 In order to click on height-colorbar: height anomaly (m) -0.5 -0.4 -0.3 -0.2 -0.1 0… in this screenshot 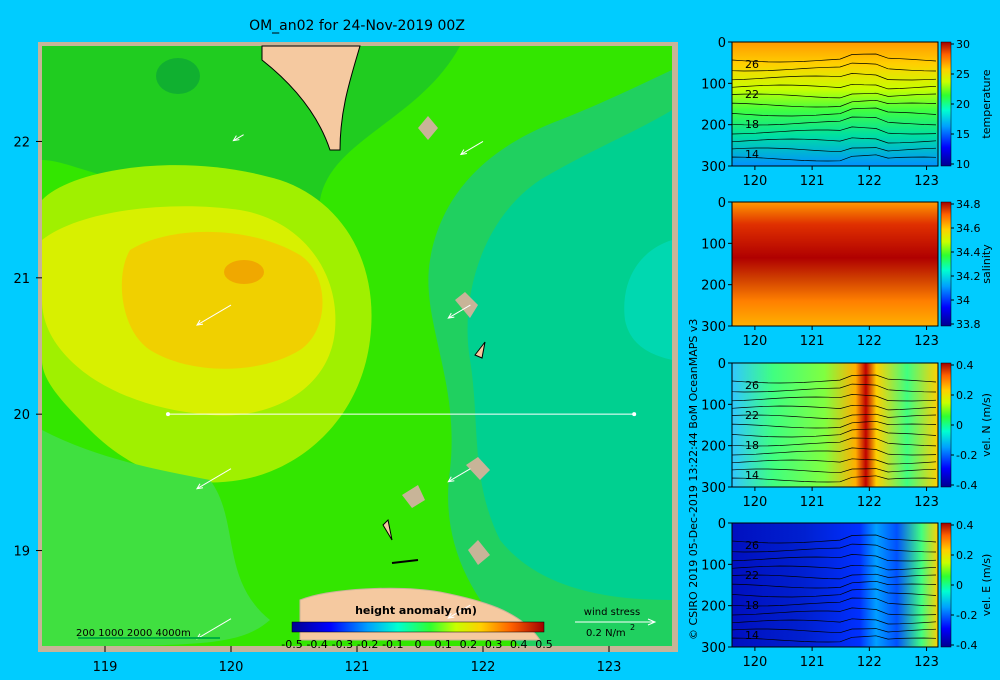, I will do `click(416, 627)`.